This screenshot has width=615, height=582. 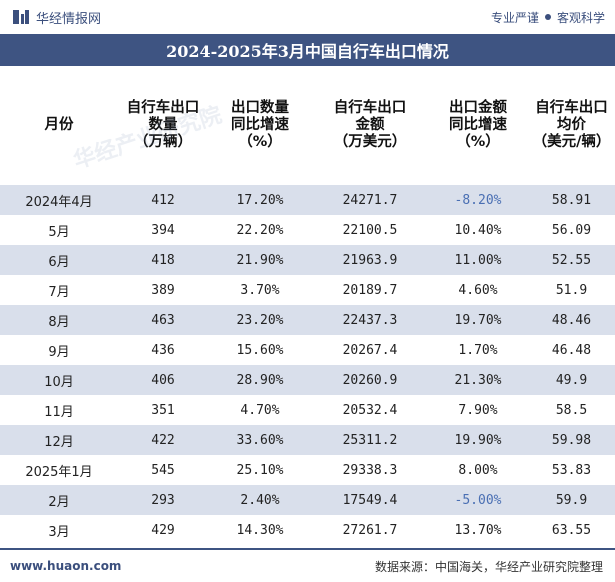 What do you see at coordinates (260, 230) in the screenshot?
I see `cell-qty-yoy: 22.20%` at bounding box center [260, 230].